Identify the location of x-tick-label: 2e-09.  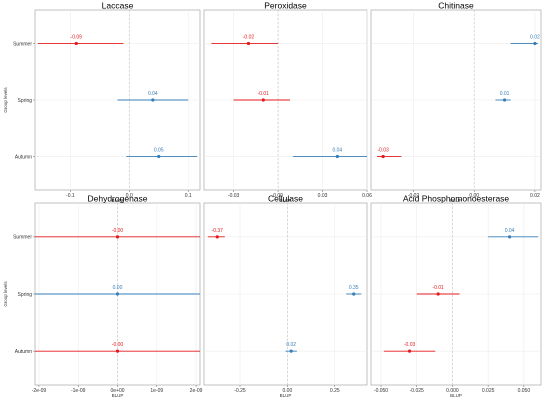
(196, 391).